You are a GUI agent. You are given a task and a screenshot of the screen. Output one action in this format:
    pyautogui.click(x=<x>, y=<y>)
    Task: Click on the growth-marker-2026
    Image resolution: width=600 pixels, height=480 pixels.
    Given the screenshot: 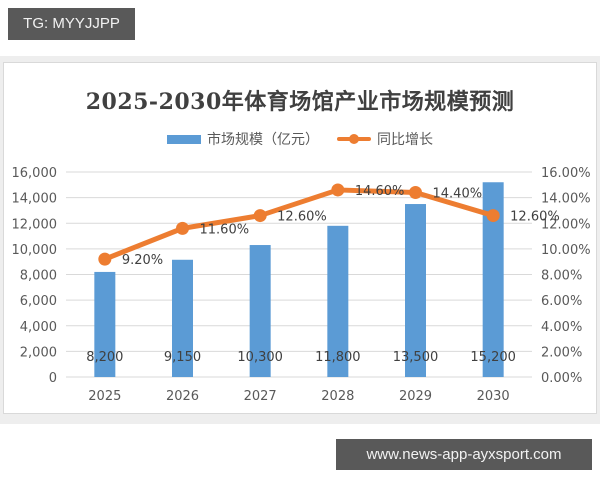 What is the action you would take?
    pyautogui.click(x=182, y=228)
    